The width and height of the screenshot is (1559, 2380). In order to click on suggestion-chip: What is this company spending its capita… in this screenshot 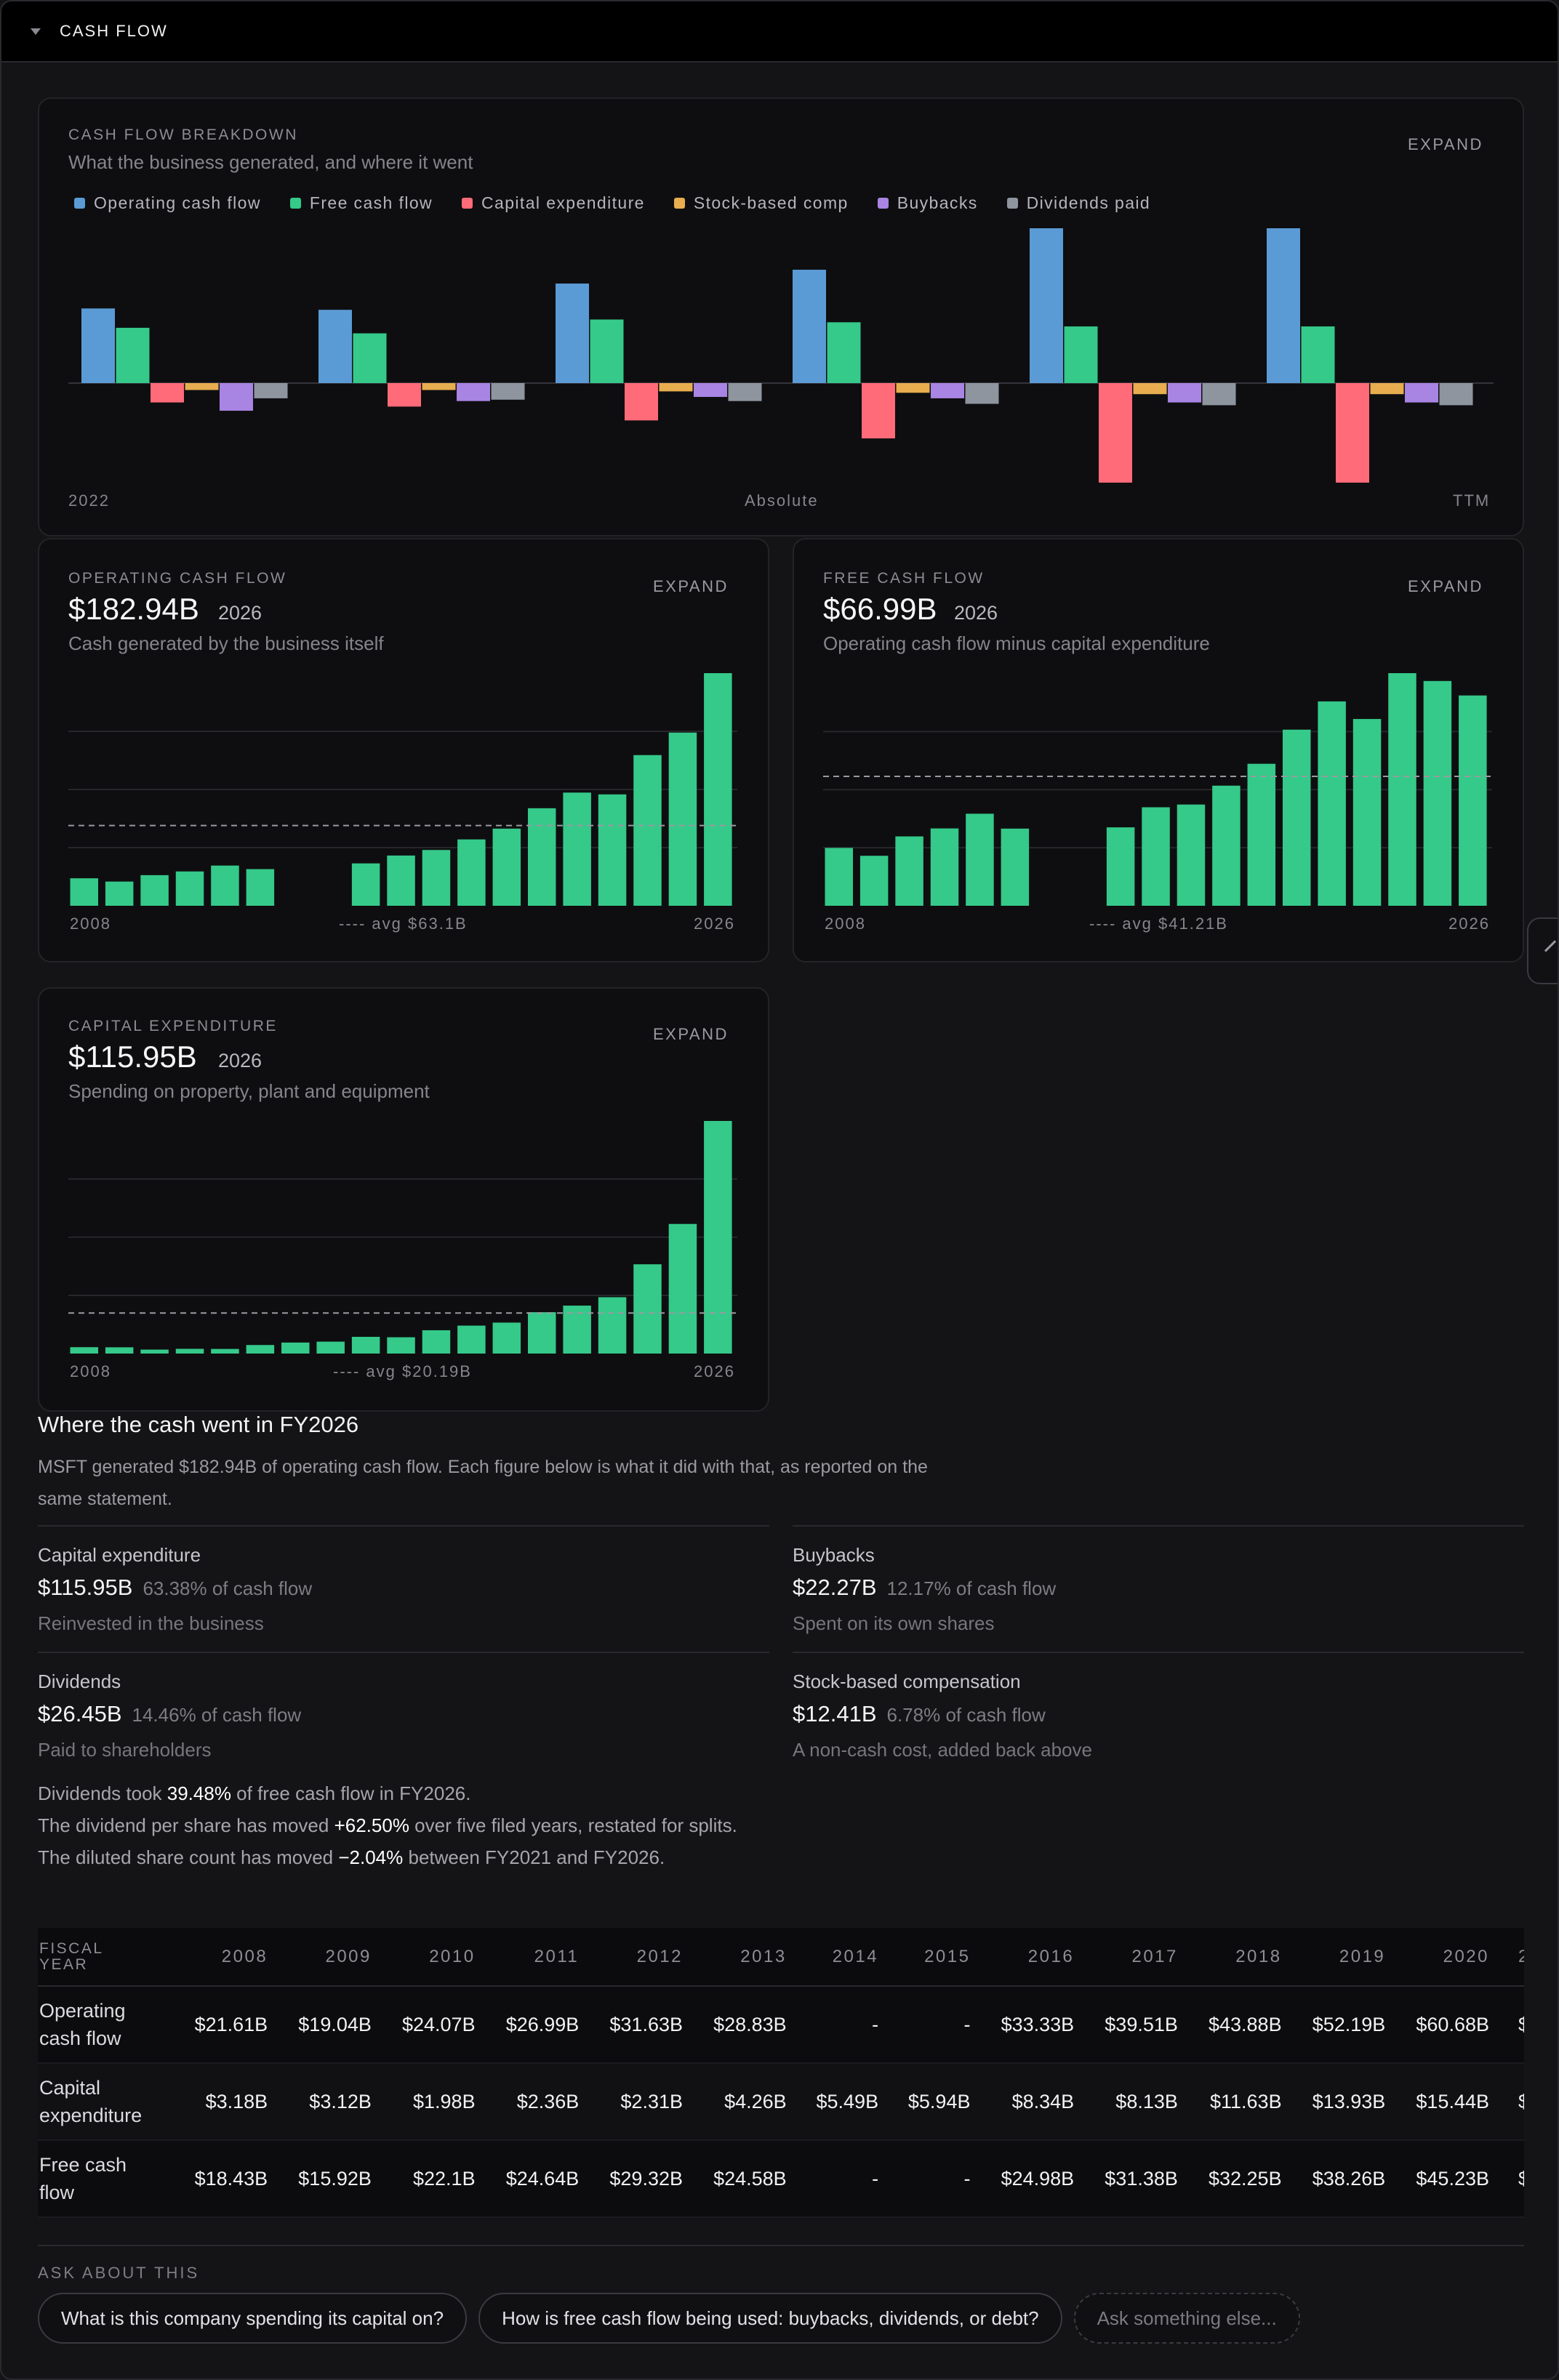, I will do `click(253, 2318)`.